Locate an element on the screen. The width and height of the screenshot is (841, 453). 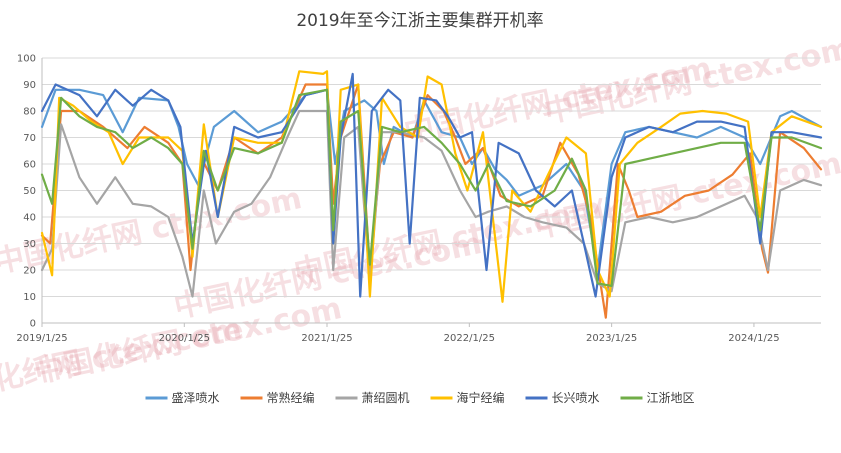
legend-label: 海宁经编 is located at coordinates (481, 397).